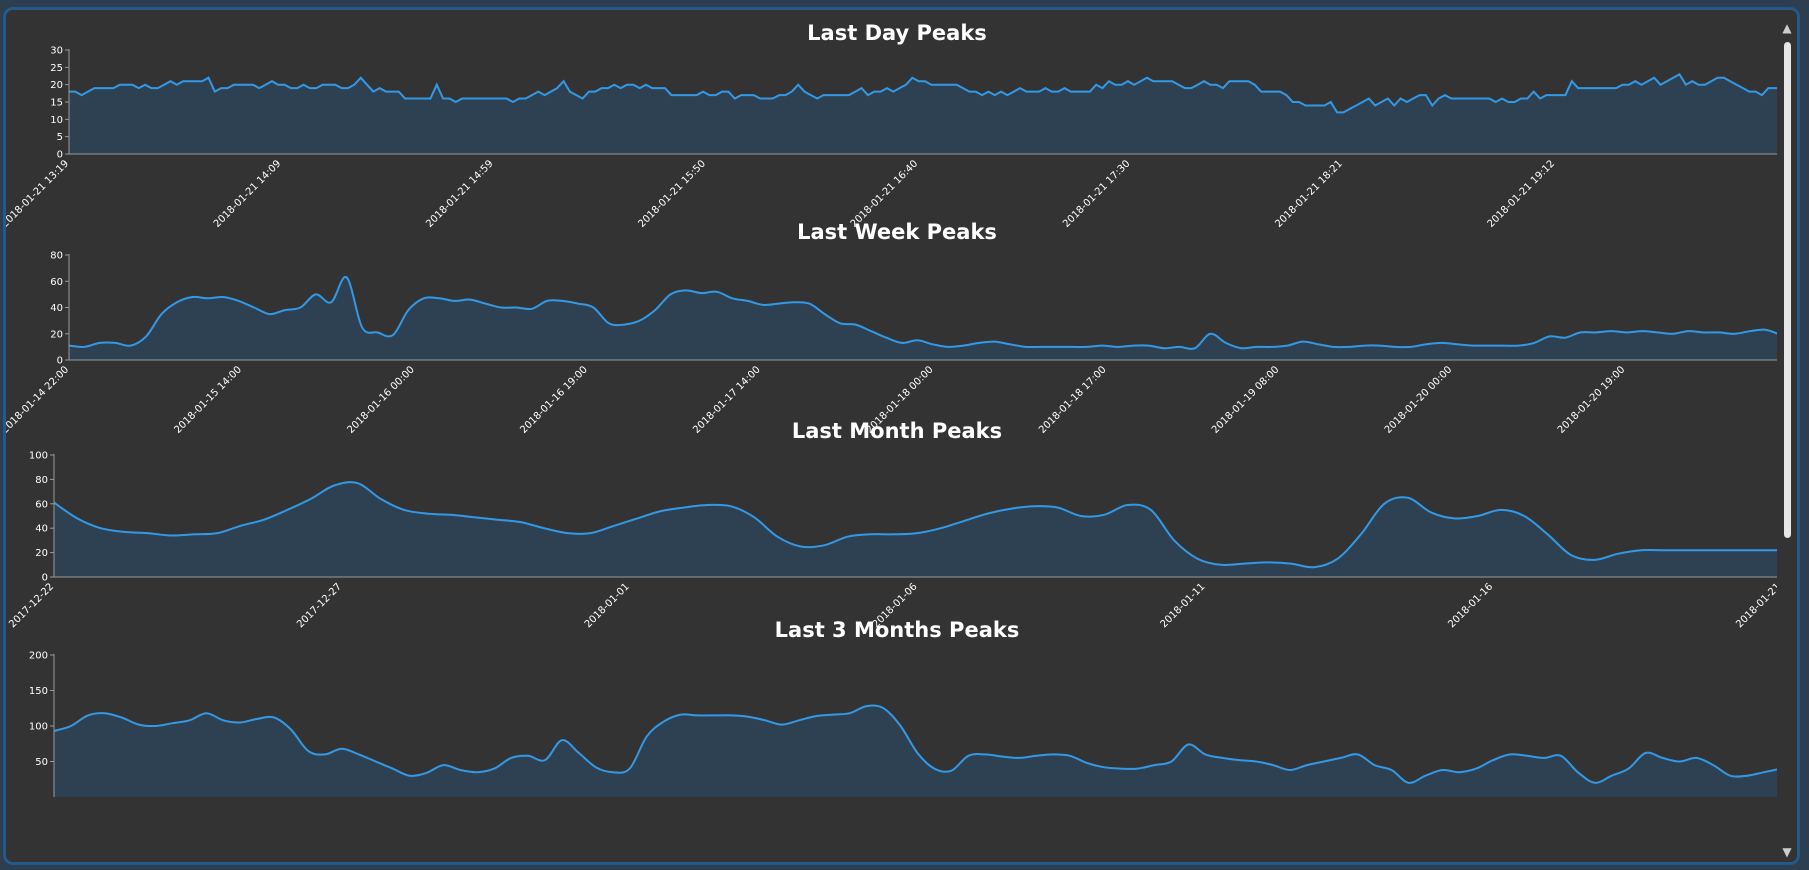  What do you see at coordinates (1787, 852) in the screenshot?
I see `scroll-down-arrow-icon: ▼` at bounding box center [1787, 852].